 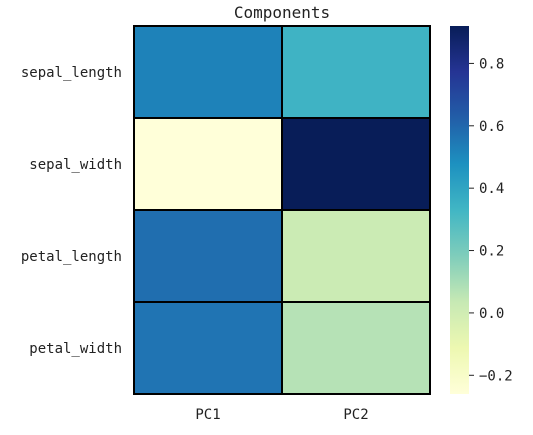 What do you see at coordinates (208, 256) in the screenshot?
I see `heatmap-cell-petal_length-PC1` at bounding box center [208, 256].